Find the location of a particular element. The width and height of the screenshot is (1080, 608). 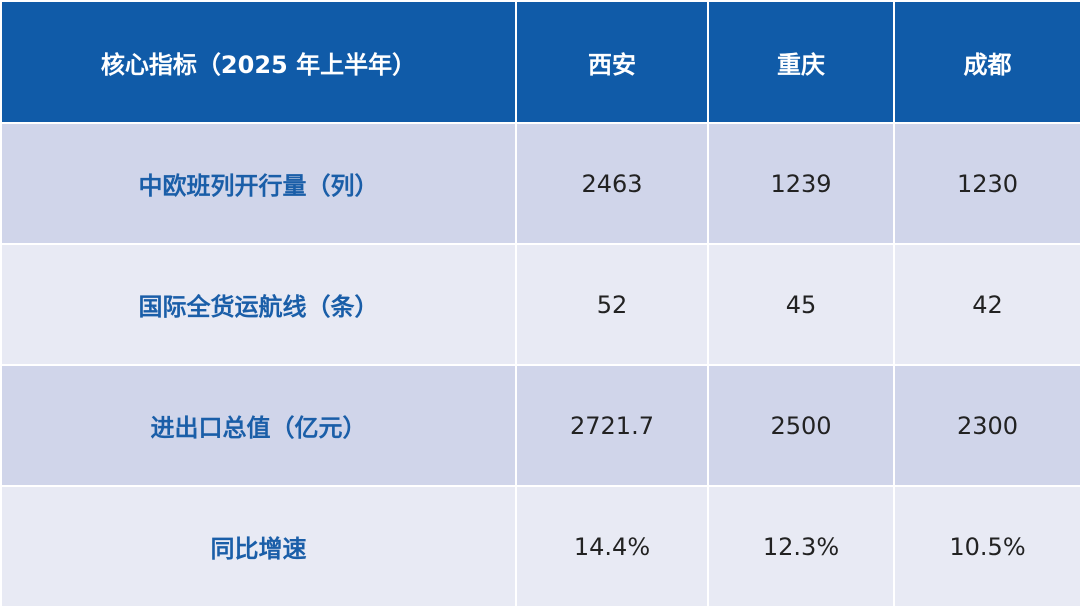

value-cell: 2721.7 is located at coordinates (612, 425).